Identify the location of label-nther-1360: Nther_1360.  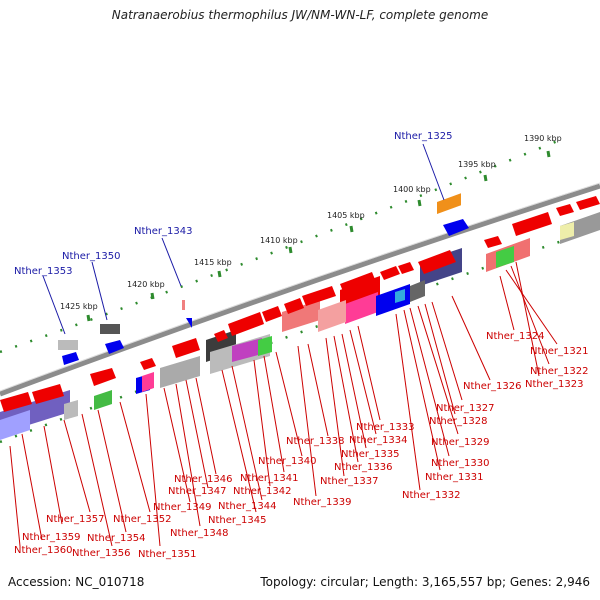
(43, 550).